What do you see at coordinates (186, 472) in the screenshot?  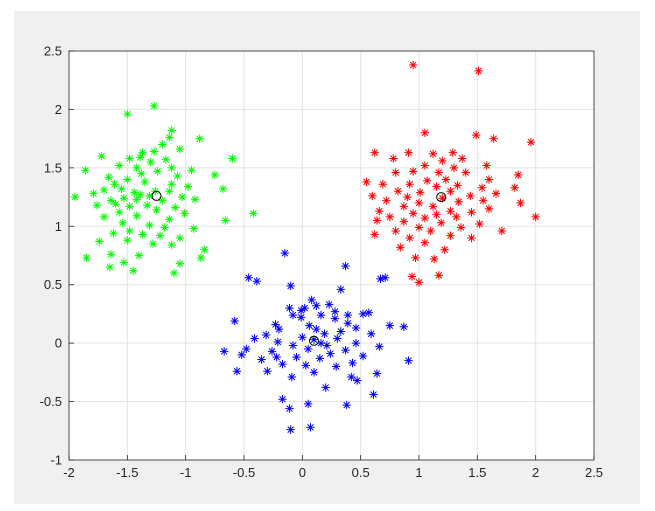 I see `x-tick-label: -1` at bounding box center [186, 472].